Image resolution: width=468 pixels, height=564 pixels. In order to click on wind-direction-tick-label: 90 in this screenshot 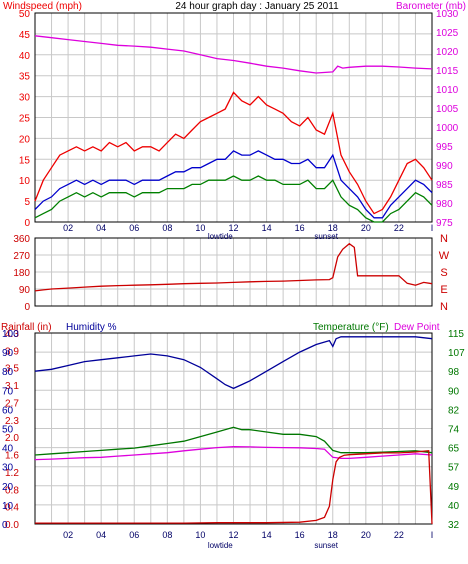, I will do `click(25, 290)`.